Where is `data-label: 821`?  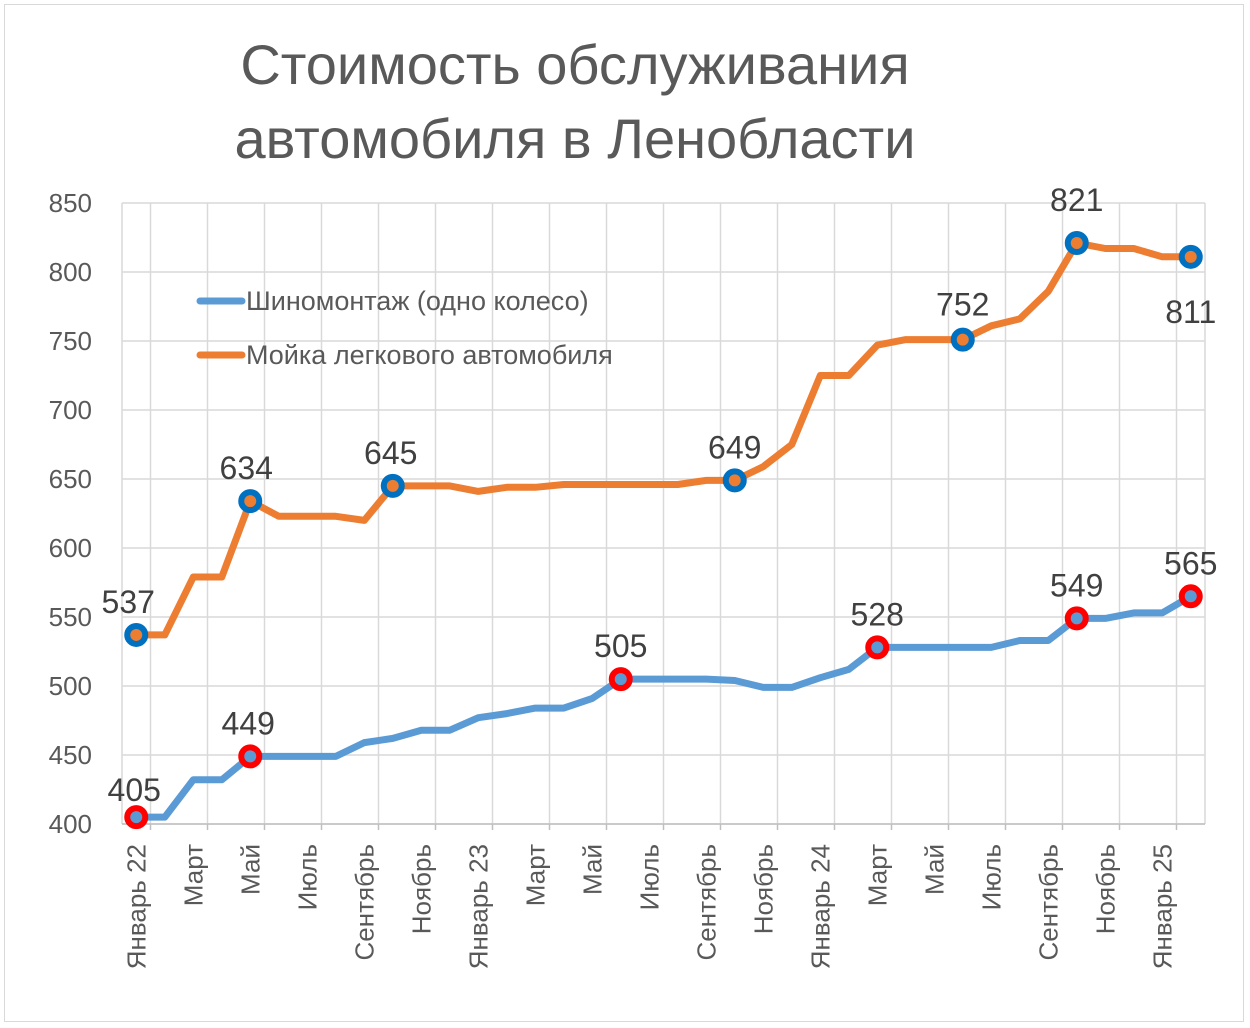 data-label: 821 is located at coordinates (1076, 200).